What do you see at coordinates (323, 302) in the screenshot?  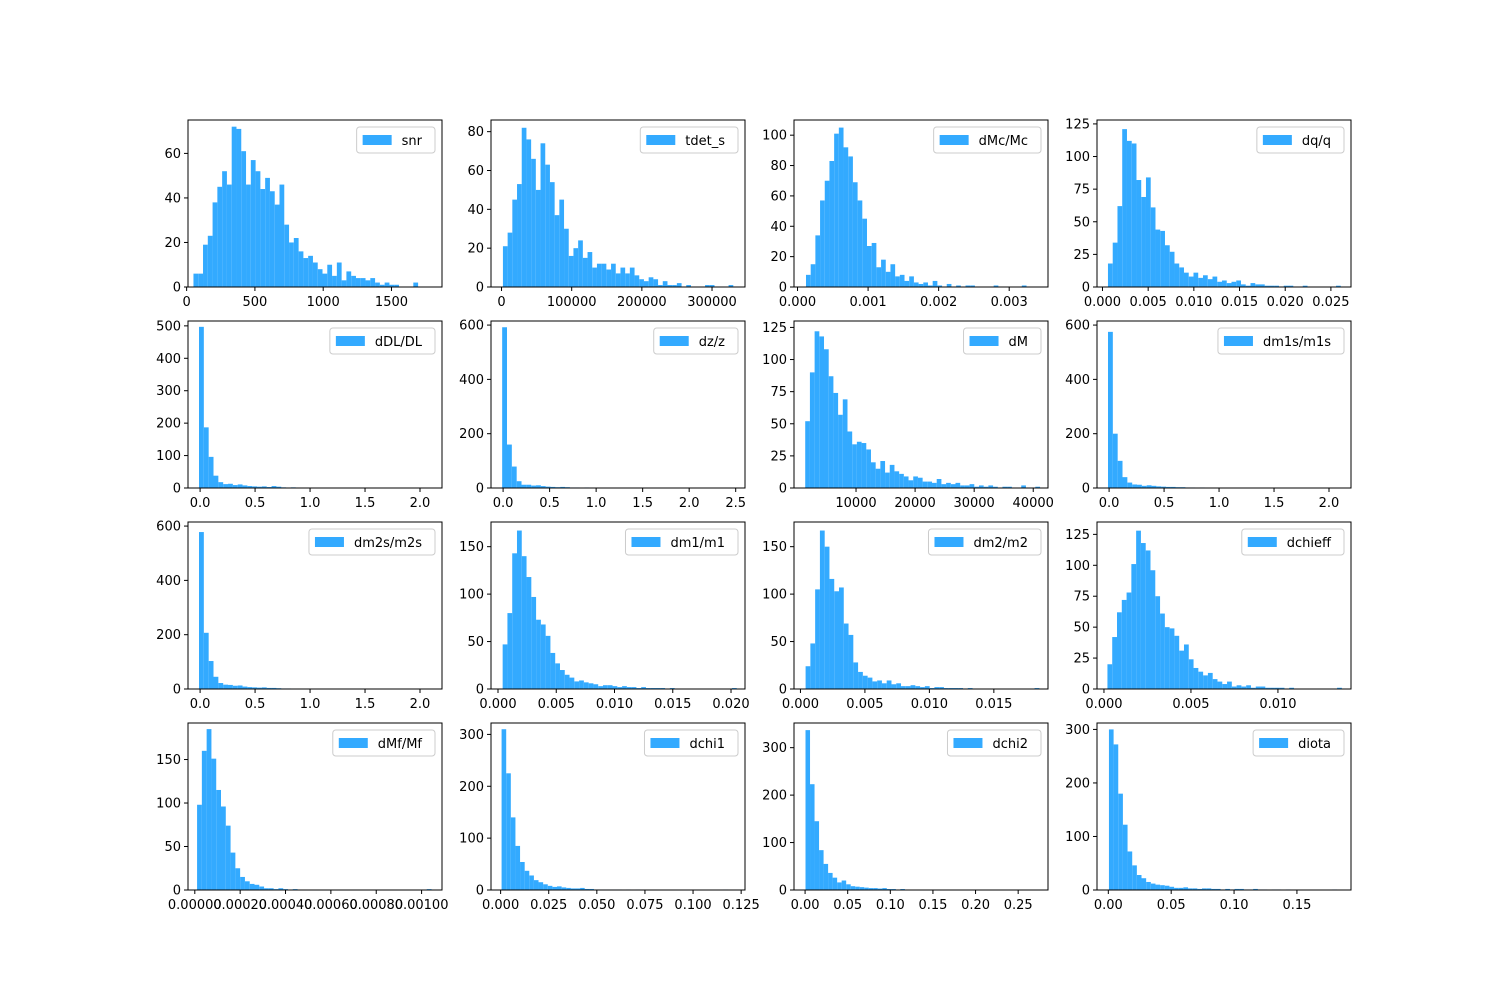 I see `x-tick-label: 1000` at bounding box center [323, 302].